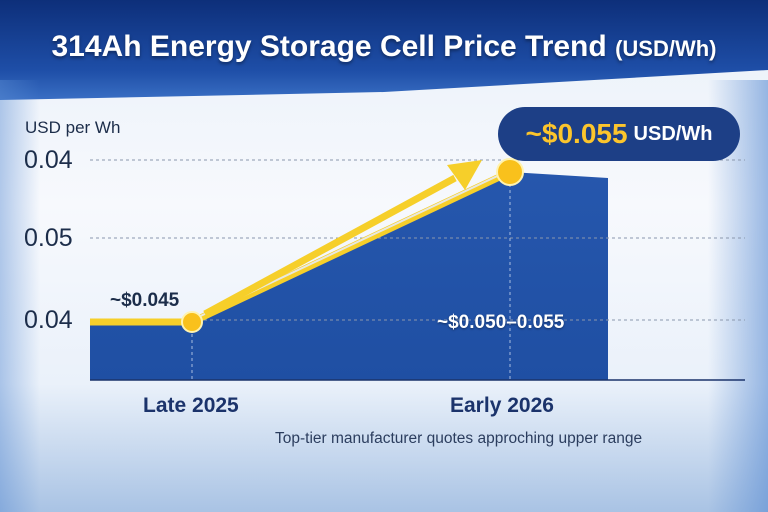  I want to click on data-label: ~$0.045, so click(145, 300).